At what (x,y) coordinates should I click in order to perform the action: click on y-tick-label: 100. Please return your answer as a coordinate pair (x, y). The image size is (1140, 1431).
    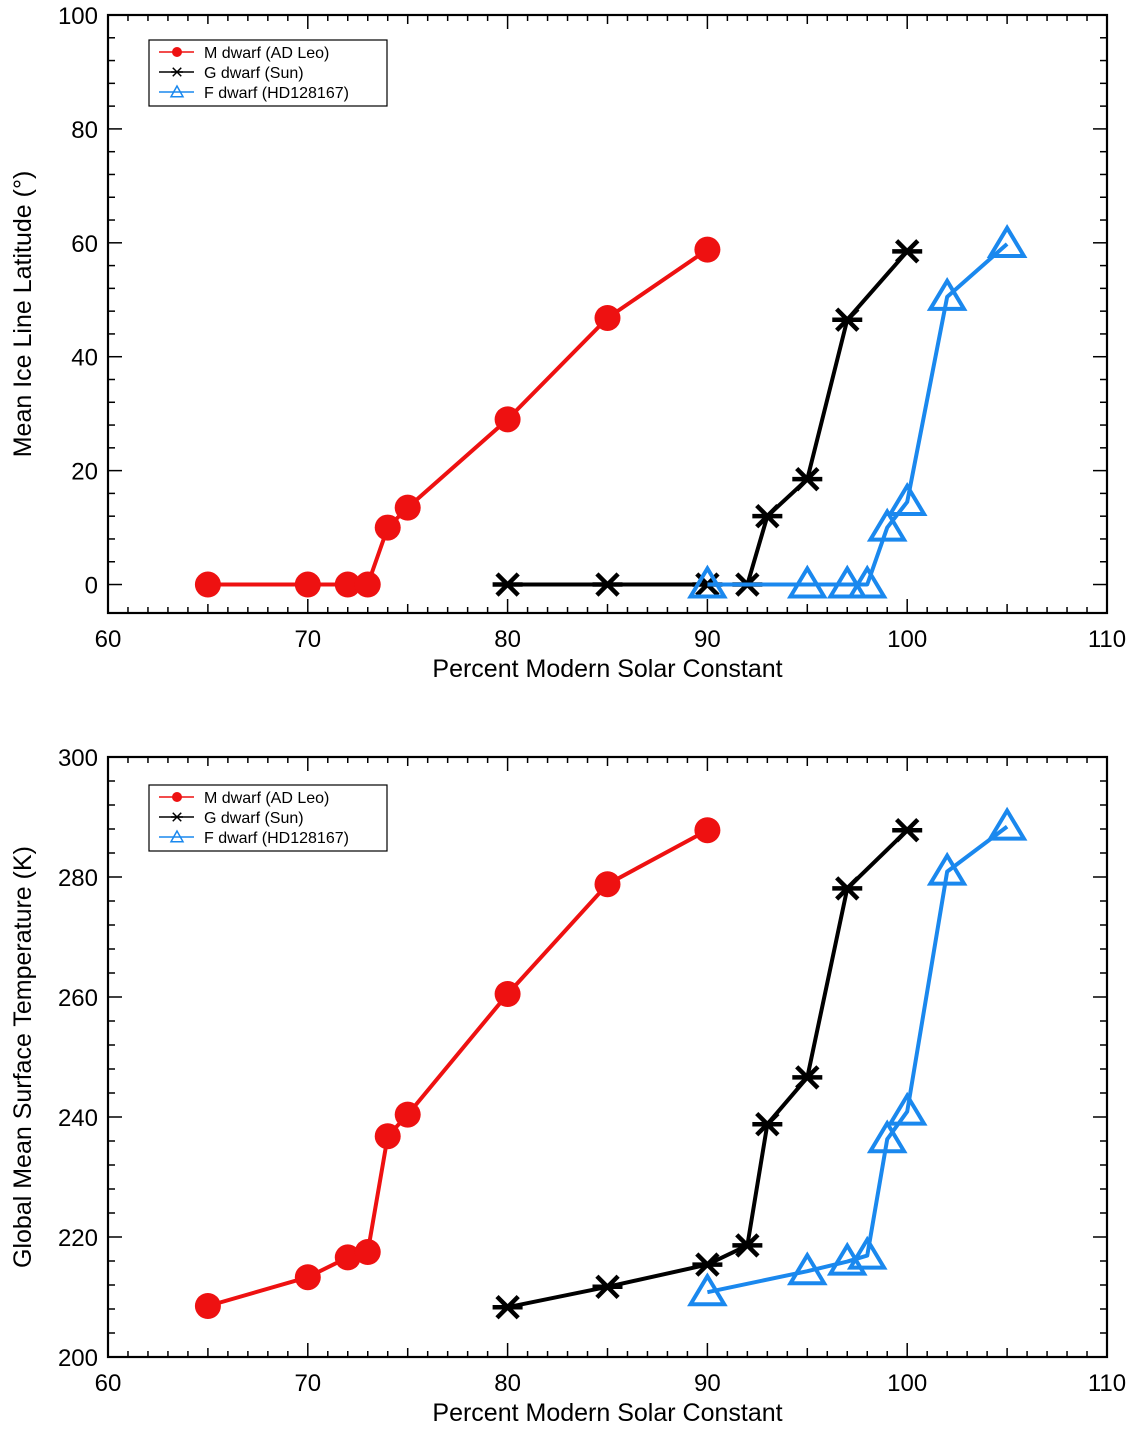
    Looking at the image, I should click on (78, 16).